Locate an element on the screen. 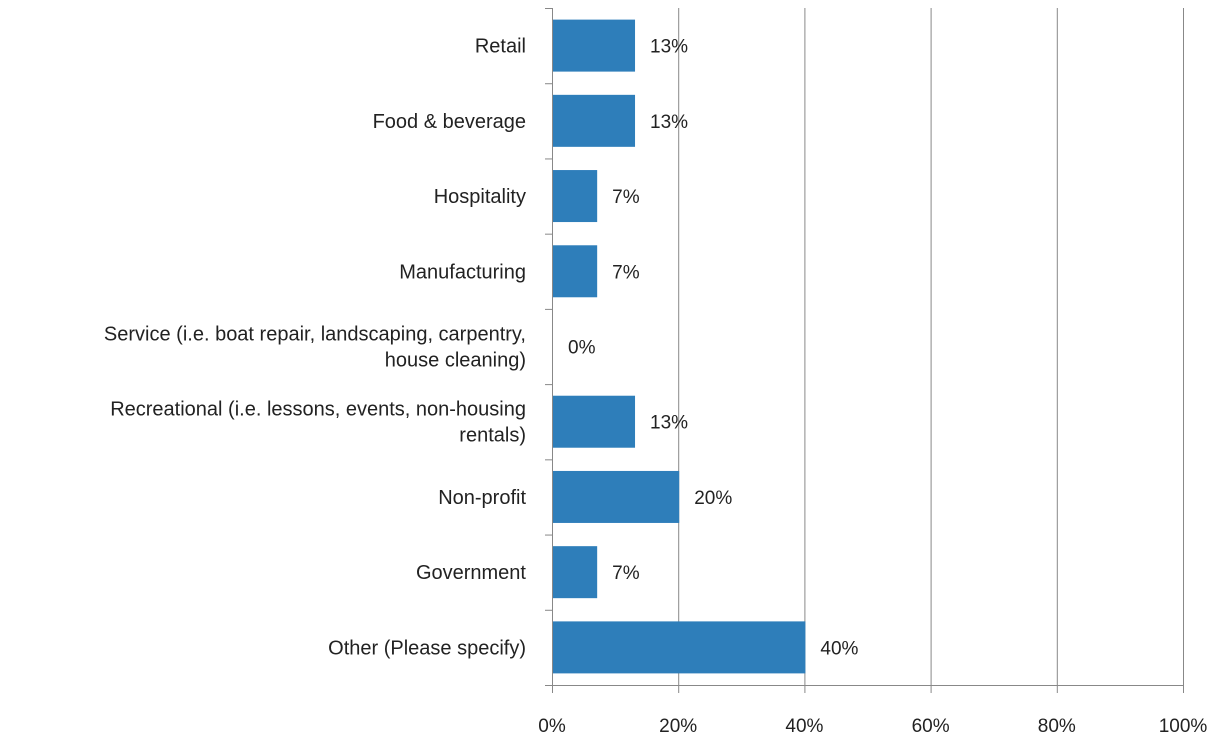 The image size is (1221, 743). category-label: Government is located at coordinates (471, 573).